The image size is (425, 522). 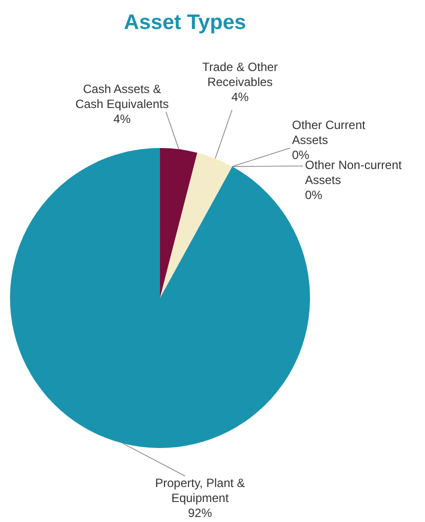 What do you see at coordinates (313, 195) in the screenshot?
I see `text: 0%` at bounding box center [313, 195].